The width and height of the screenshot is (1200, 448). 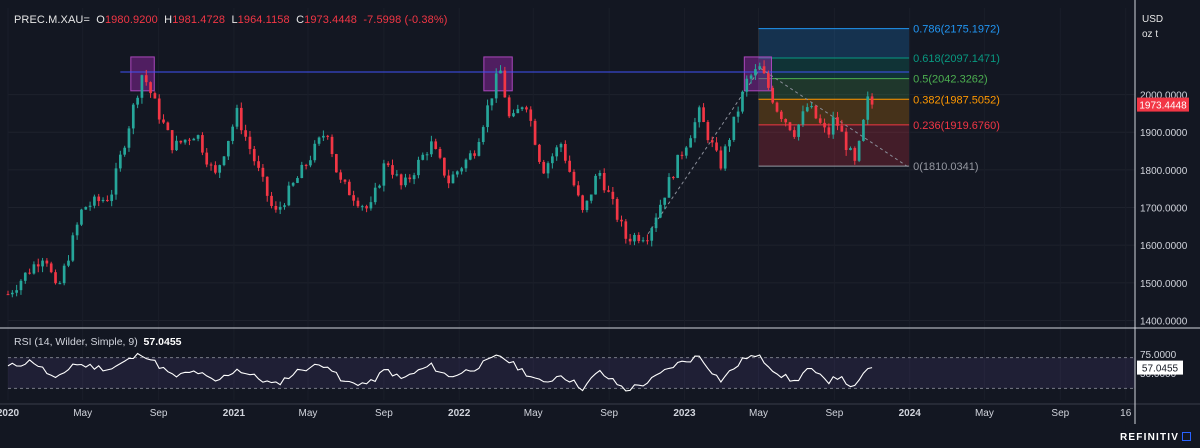 What do you see at coordinates (571, 373) in the screenshot?
I see `rsi-band-fill` at bounding box center [571, 373].